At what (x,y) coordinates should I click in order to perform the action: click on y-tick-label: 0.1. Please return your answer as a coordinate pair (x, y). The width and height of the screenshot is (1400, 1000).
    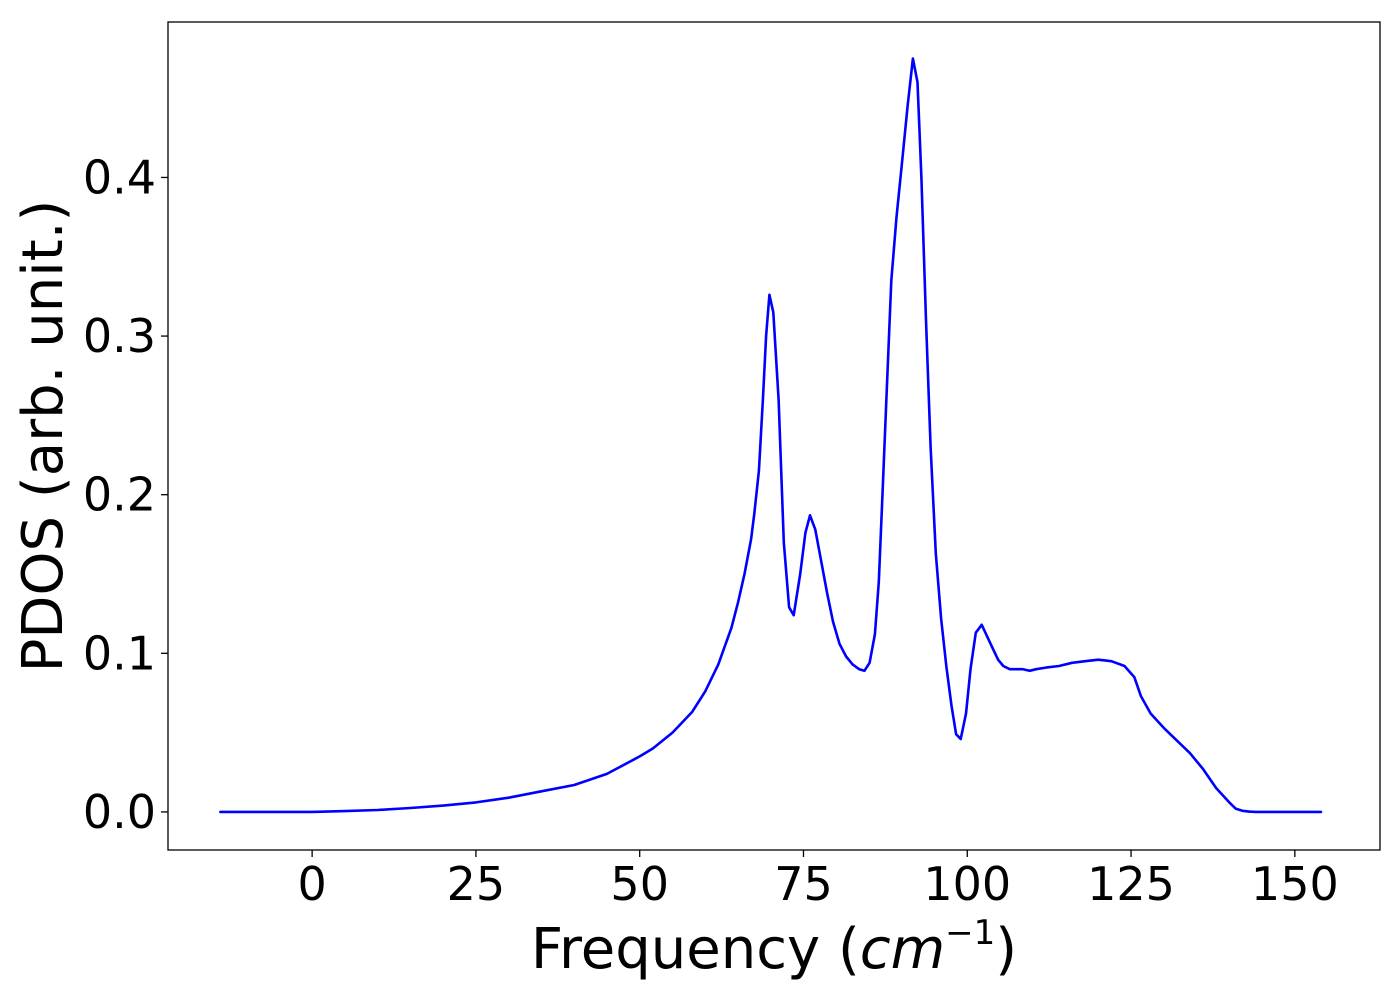
    Looking at the image, I should click on (119, 653).